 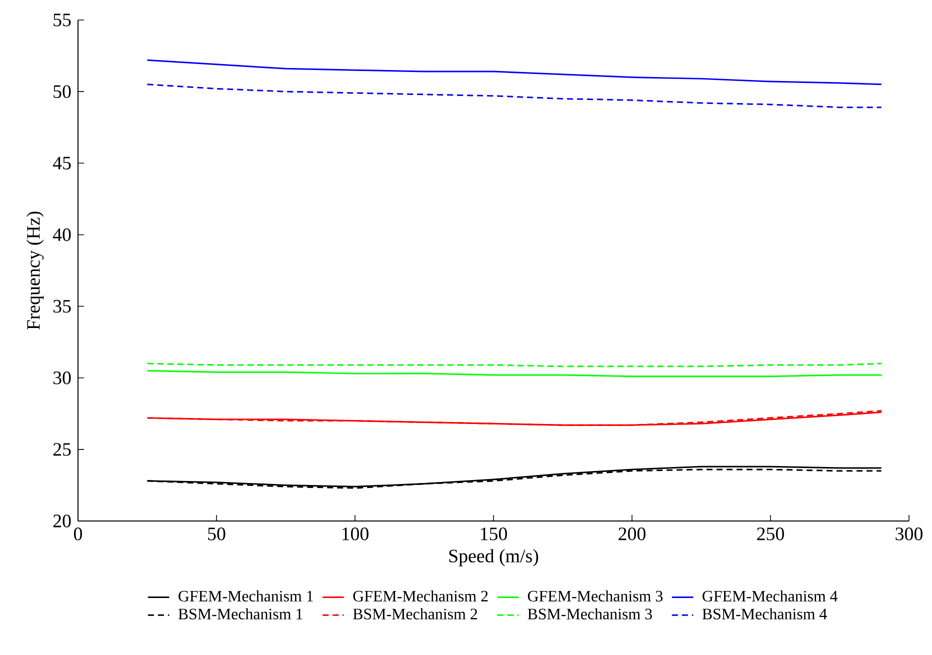 I want to click on x-tick-label: 200, so click(x=632, y=534).